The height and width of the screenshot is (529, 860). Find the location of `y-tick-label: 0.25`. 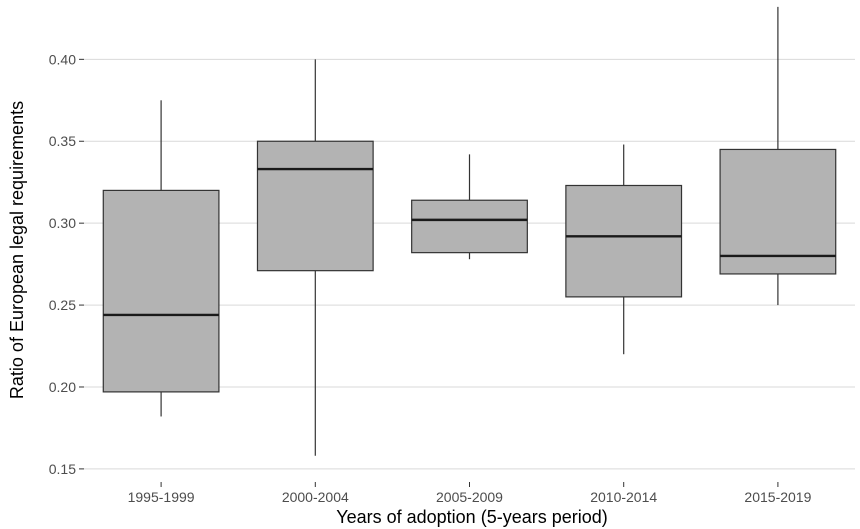

y-tick-label: 0.25 is located at coordinates (62, 305).